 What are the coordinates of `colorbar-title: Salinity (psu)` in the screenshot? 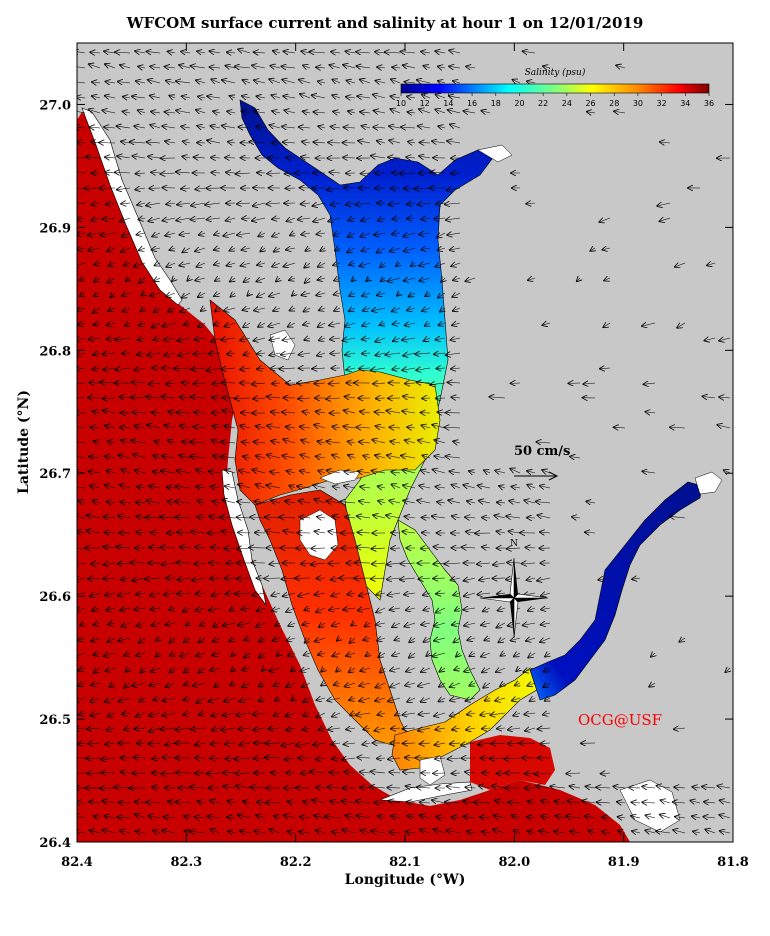 It's located at (555, 72).